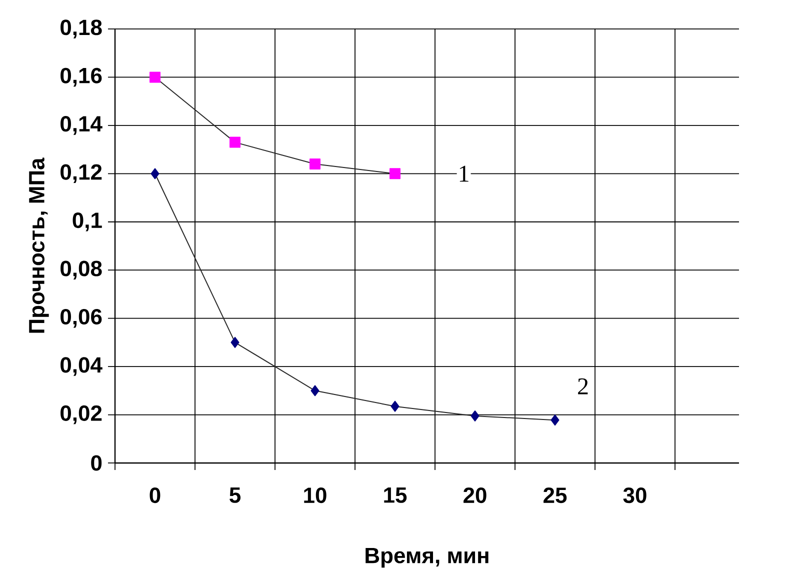  I want to click on y-tick-label: 0,16, so click(81, 77).